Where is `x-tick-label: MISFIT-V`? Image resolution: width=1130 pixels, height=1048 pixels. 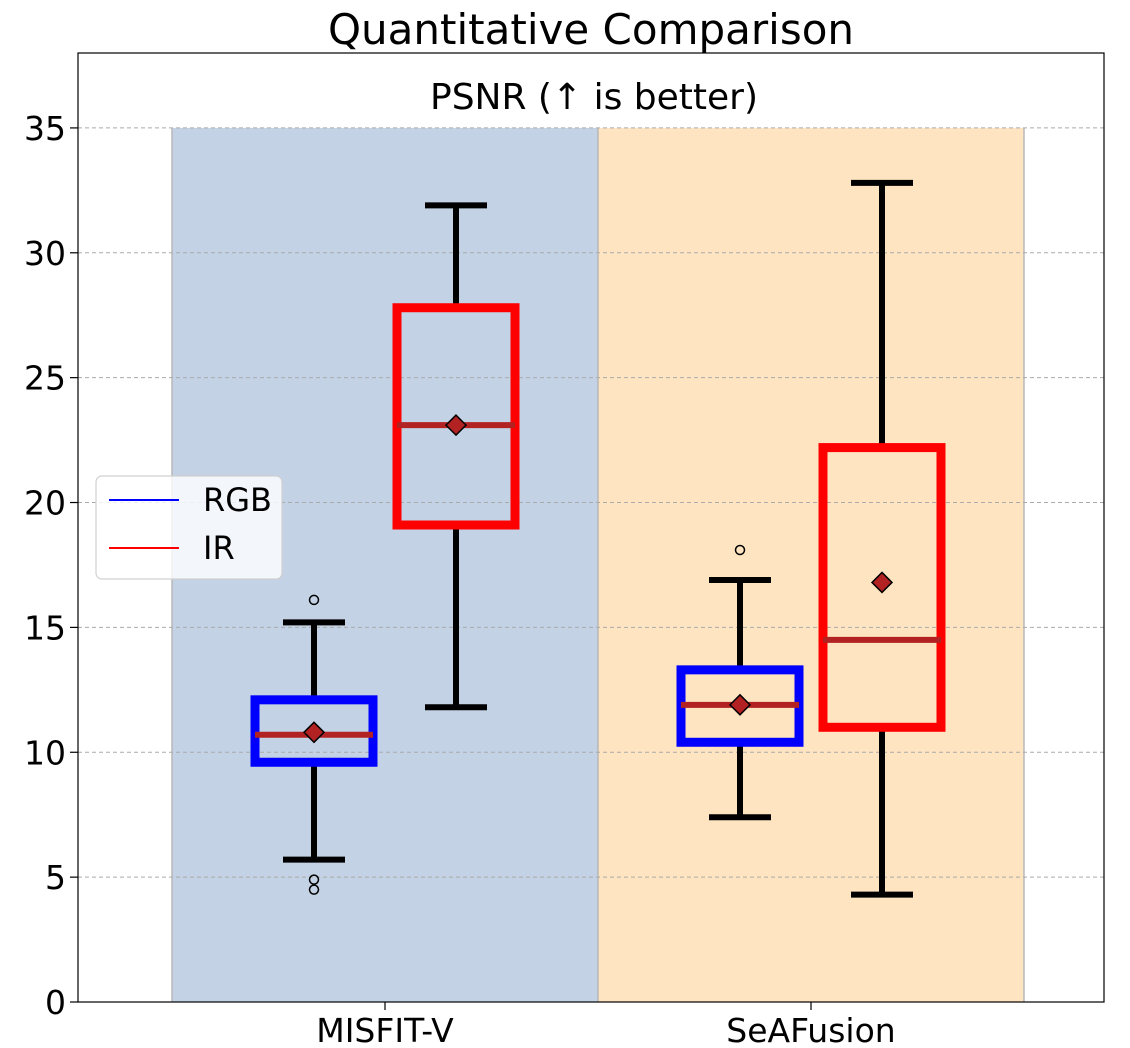
x-tick-label: MISFIT-V is located at coordinates (385, 1029).